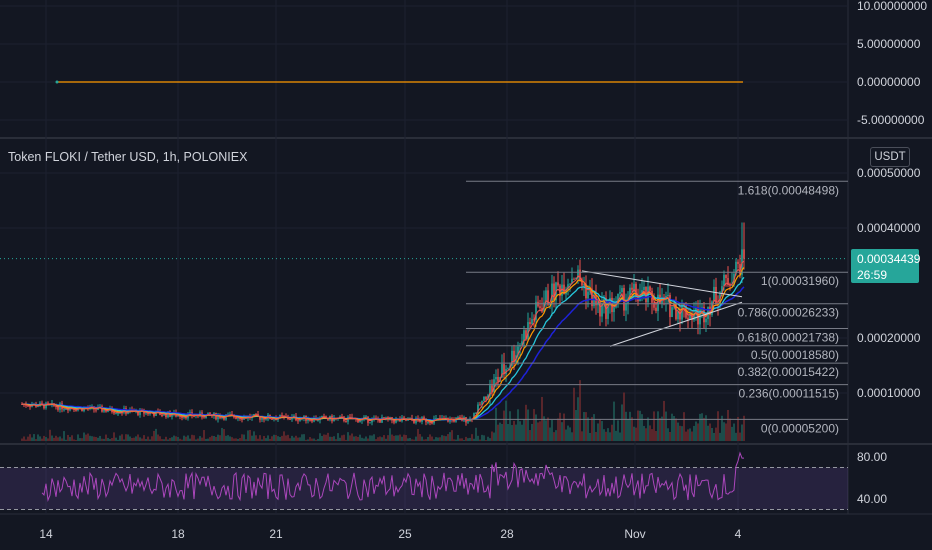 The width and height of the screenshot is (932, 550). Describe the element at coordinates (892, 6) in the screenshot. I see `top-axis-tick-label: 10.00000000` at that location.